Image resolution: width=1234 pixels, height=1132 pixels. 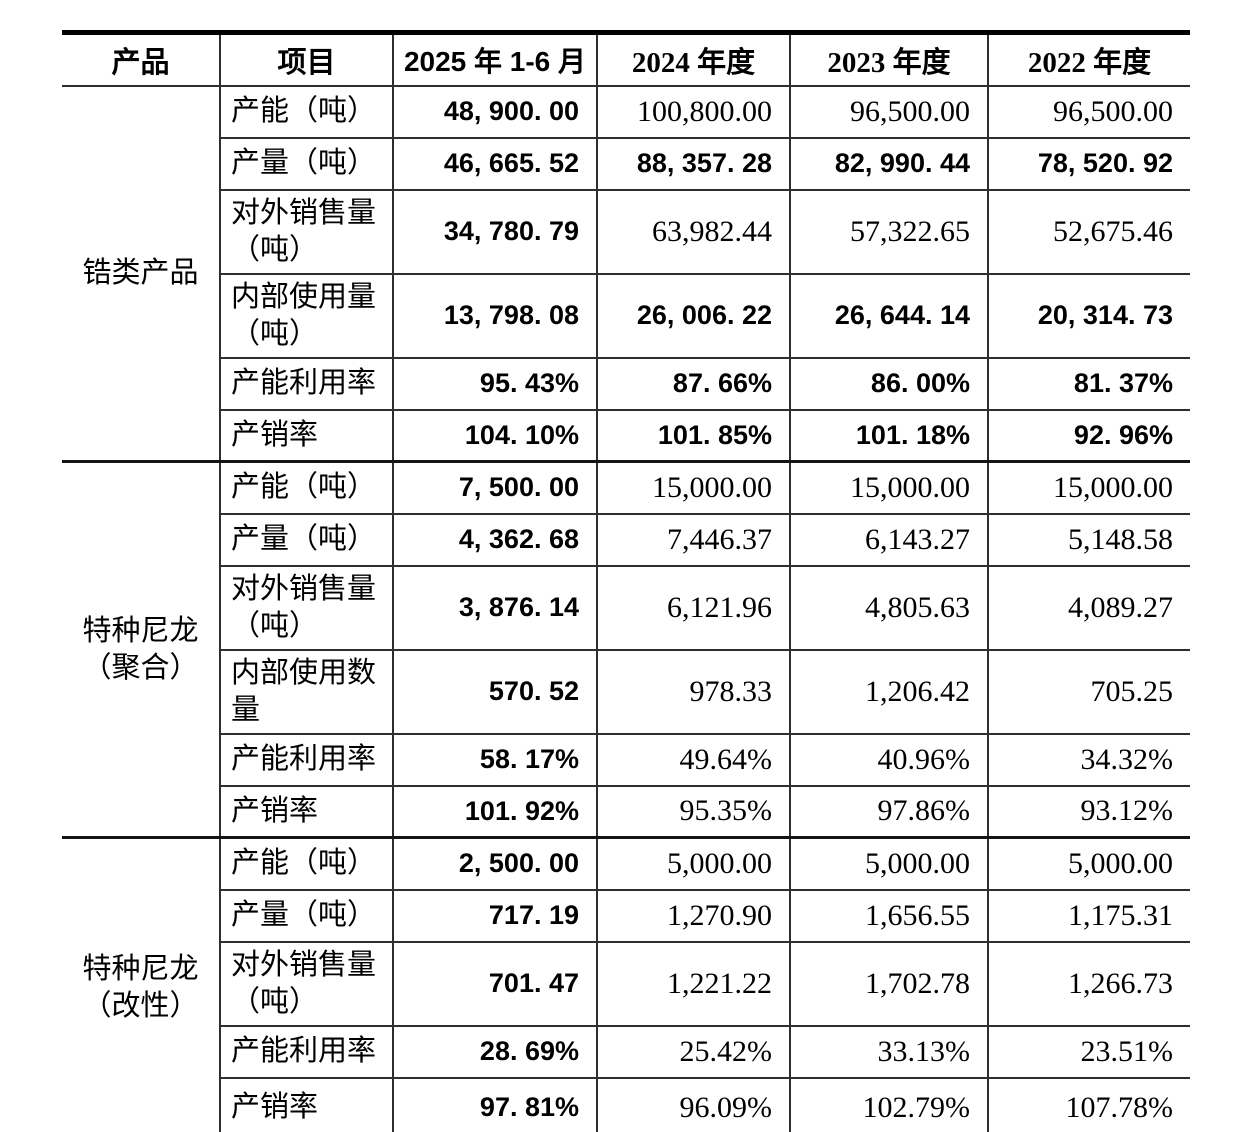 I want to click on table-row: 产销率 104. 10% 101. 85% 101. 18% 92. 96%, so click(x=626, y=435).